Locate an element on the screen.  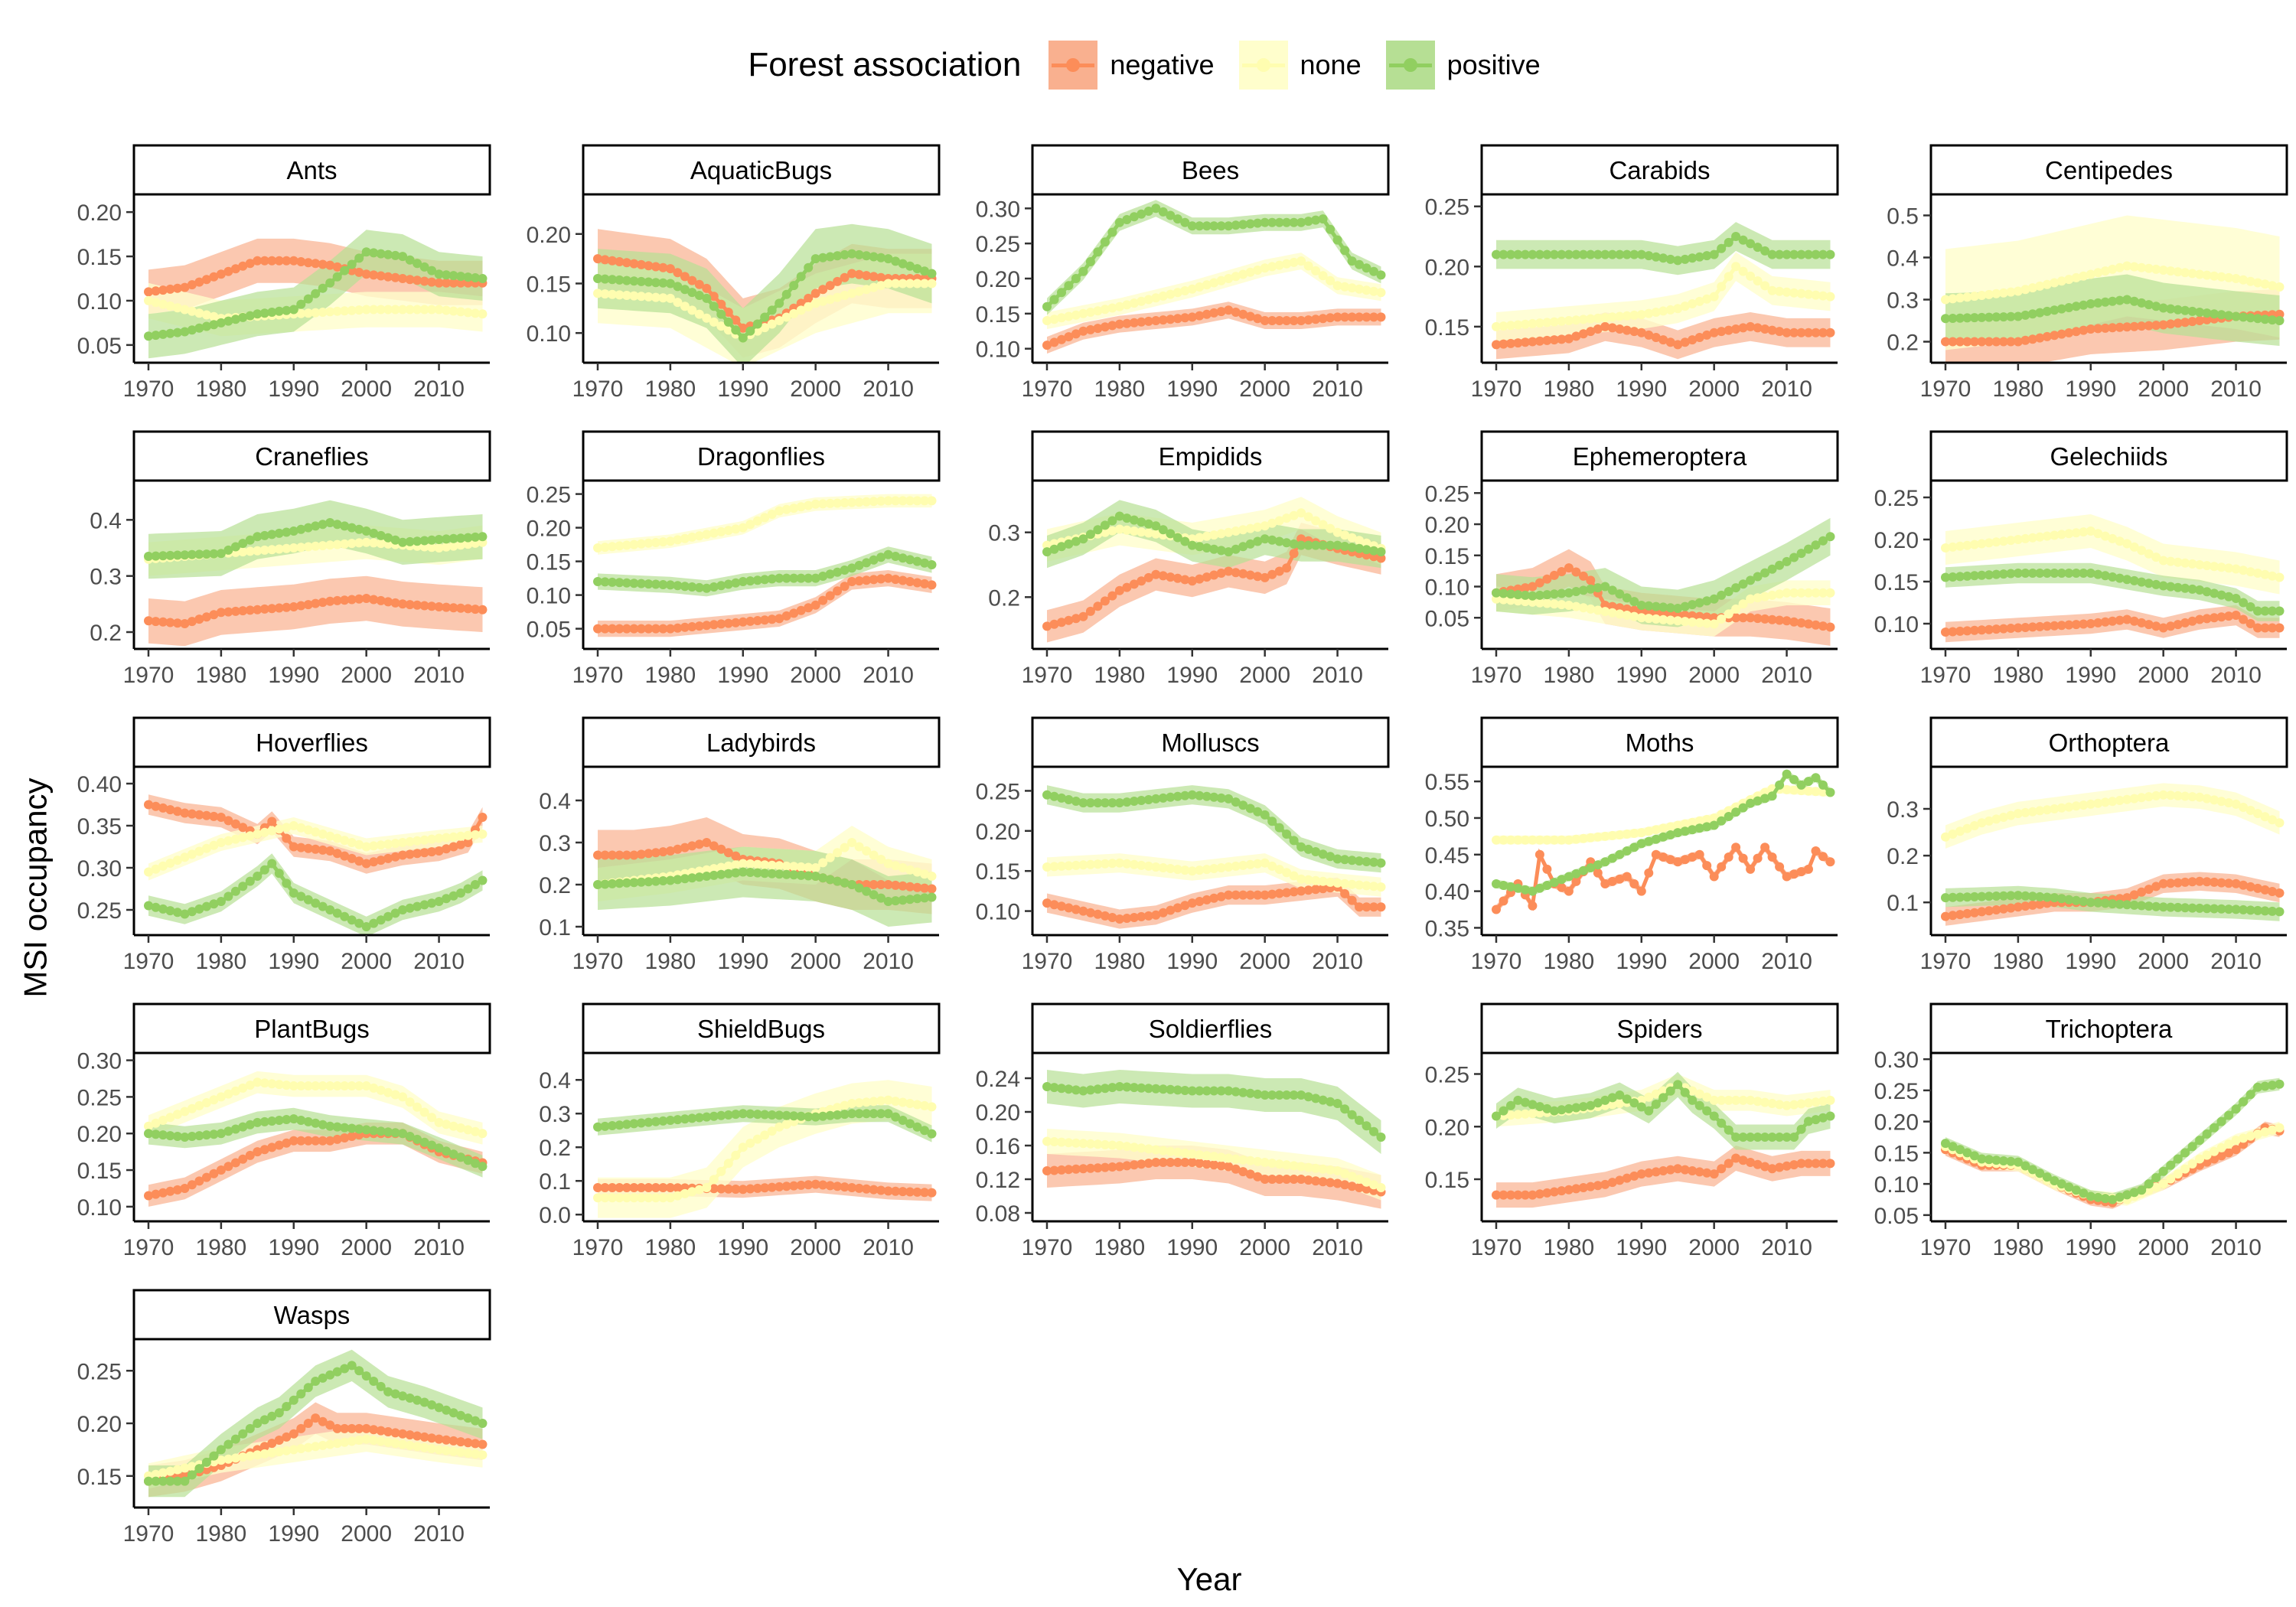
y-tick-label: 0.4 is located at coordinates (1903, 259).